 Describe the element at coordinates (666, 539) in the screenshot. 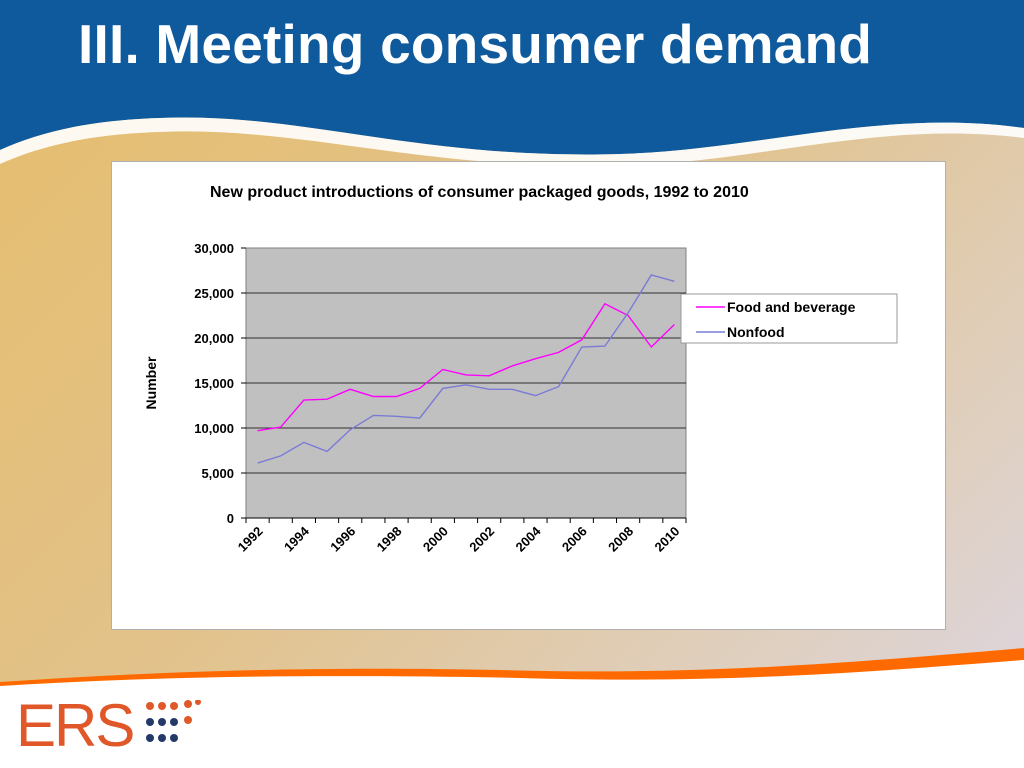

I see `x-tick-label: 2010` at that location.